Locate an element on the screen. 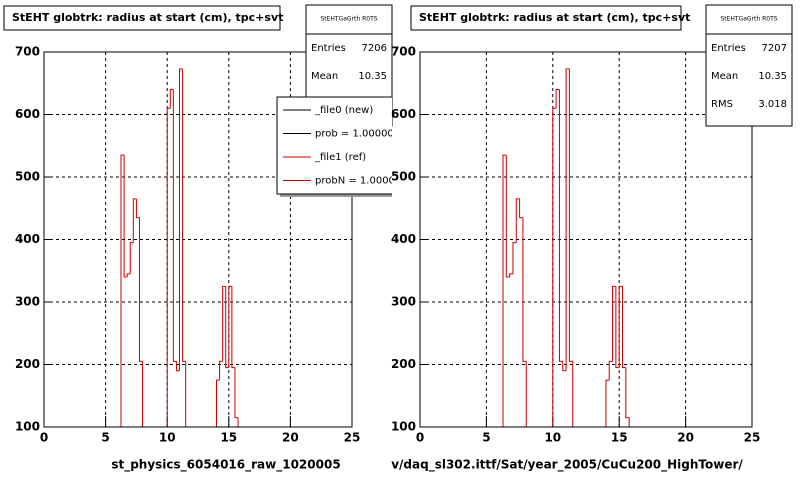 The width and height of the screenshot is (800, 480). stats-box is located at coordinates (749, 65).